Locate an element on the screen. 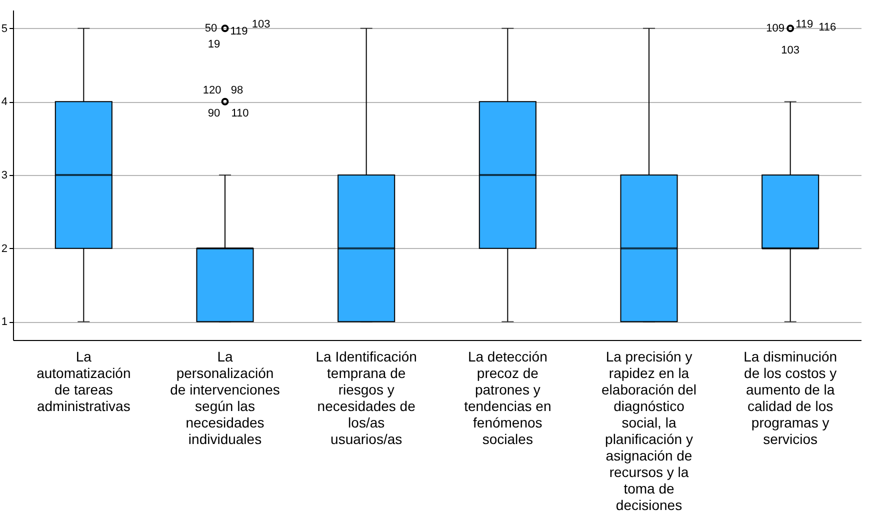 This screenshot has height=526, width=881. y-tick-label: 3 is located at coordinates (4, 176).